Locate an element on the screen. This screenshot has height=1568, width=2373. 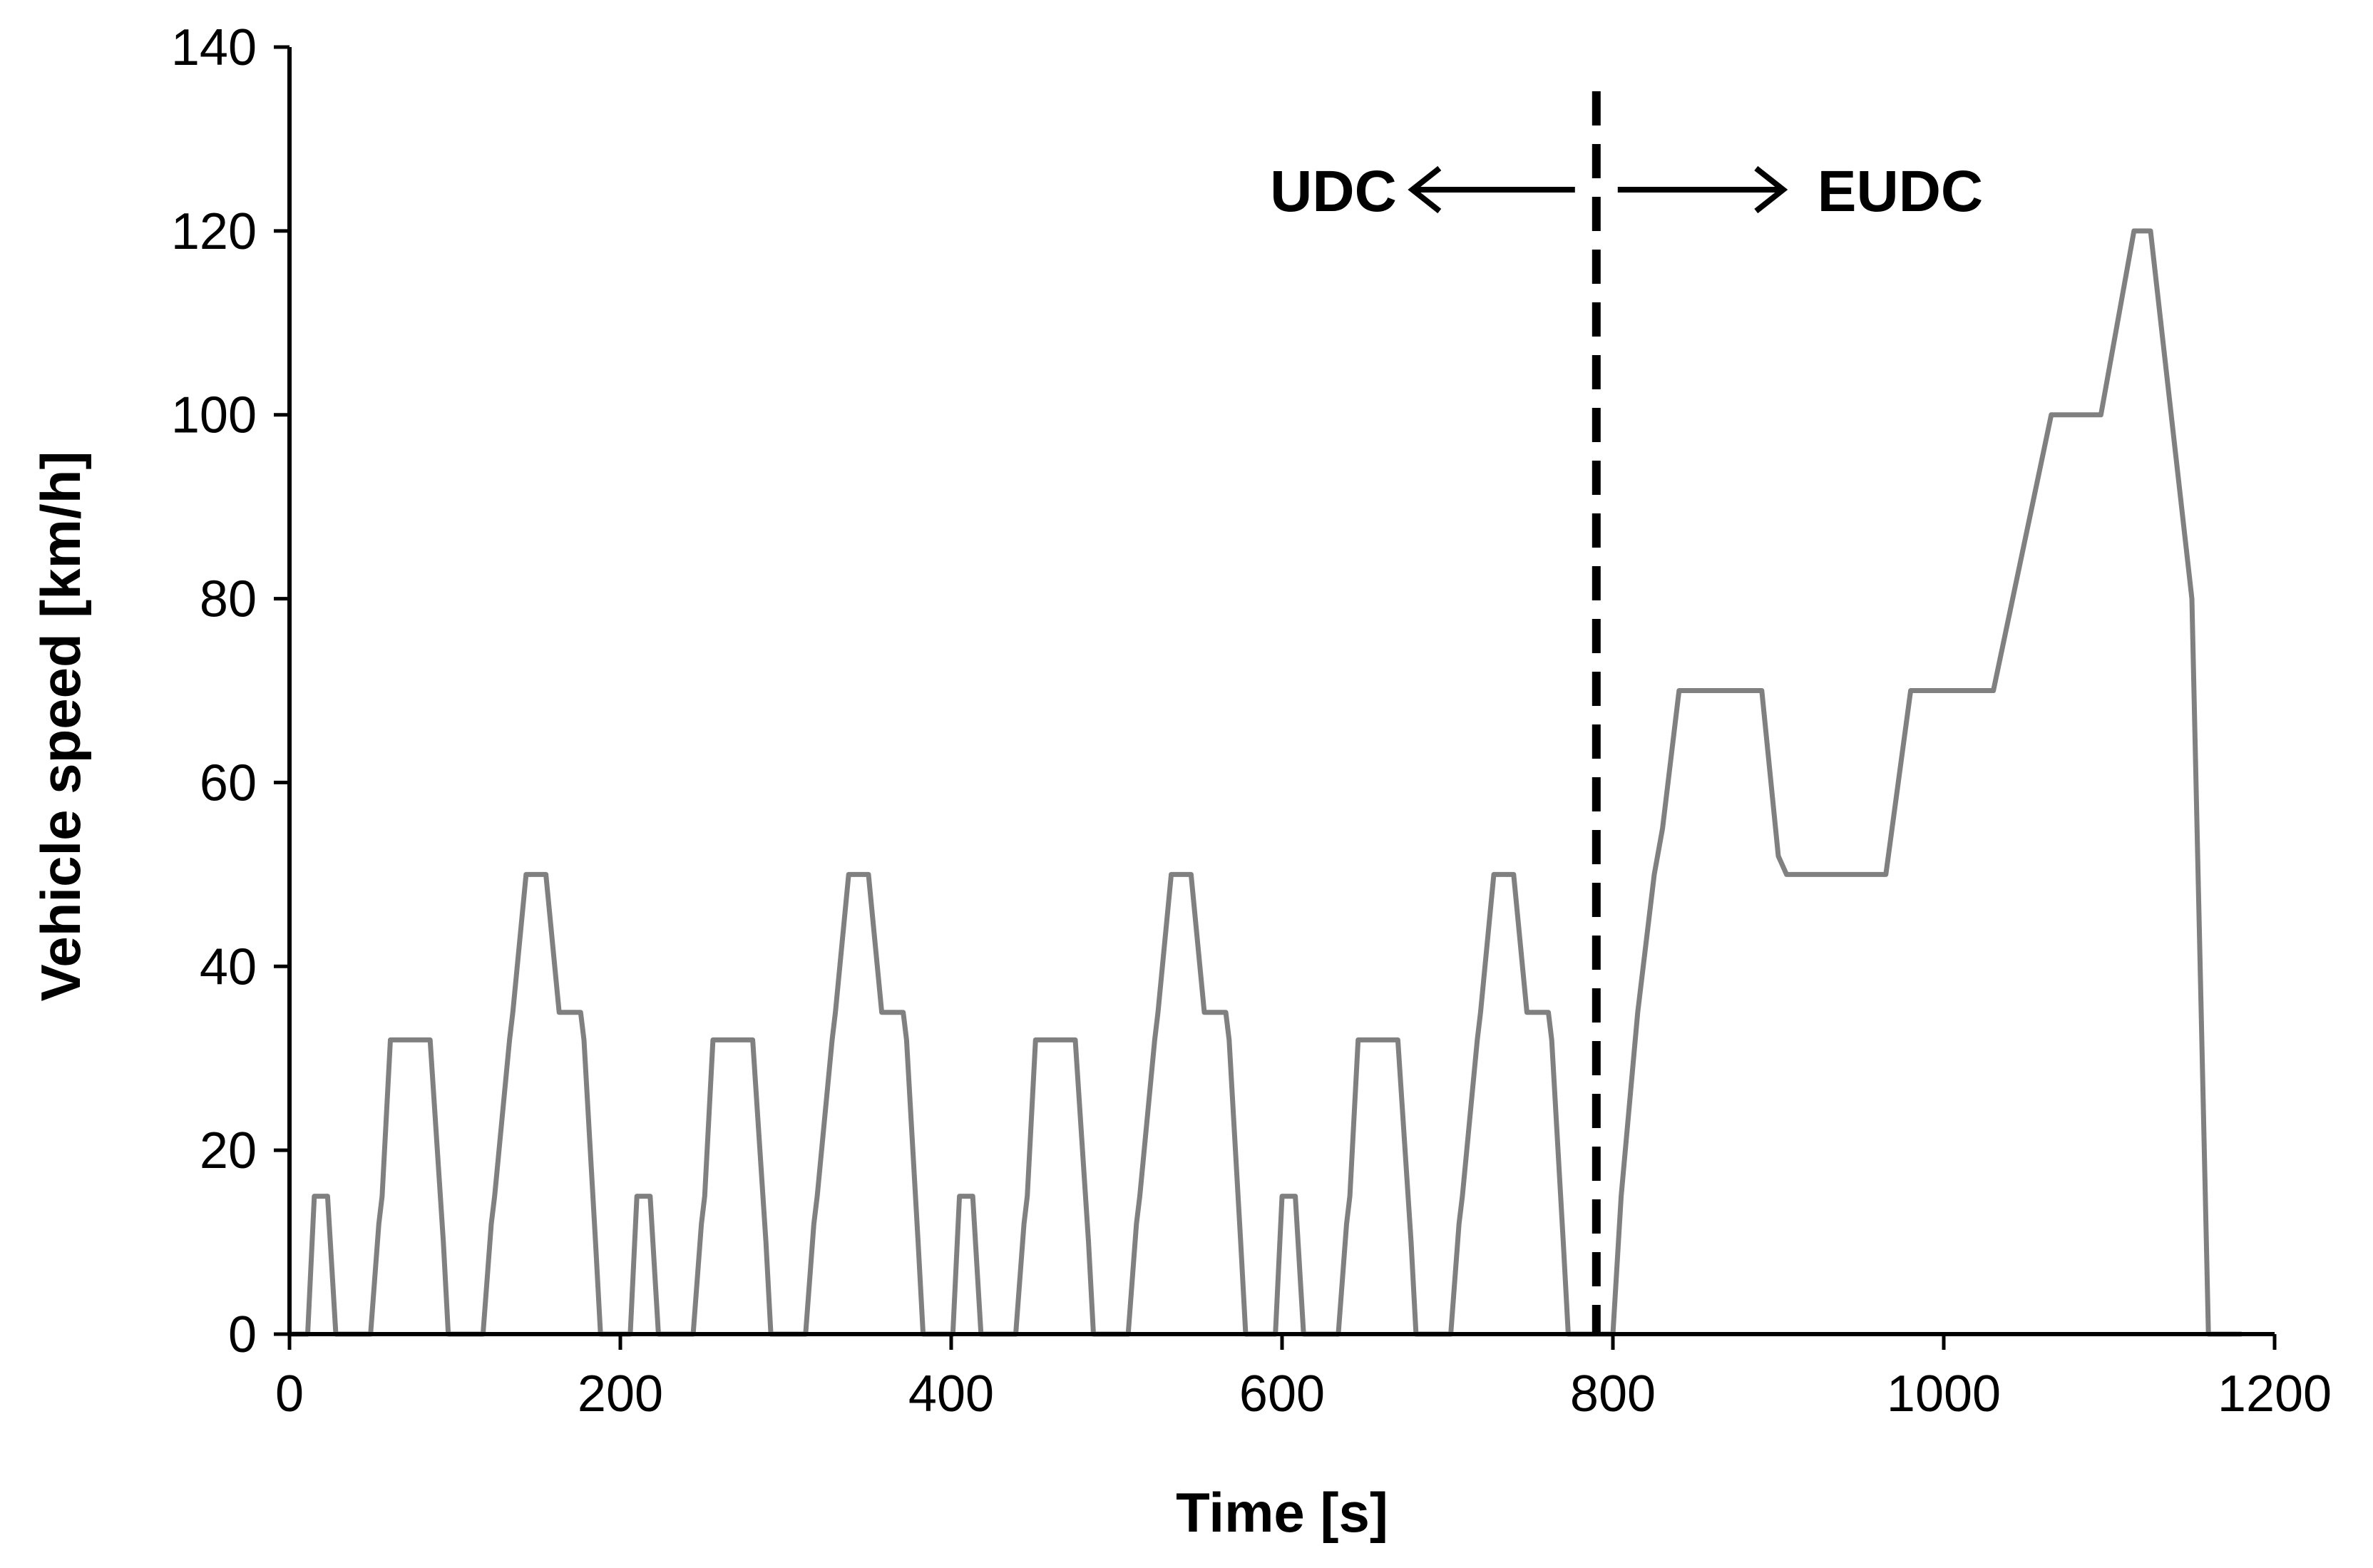
udc-arrow is located at coordinates (1491, 189).